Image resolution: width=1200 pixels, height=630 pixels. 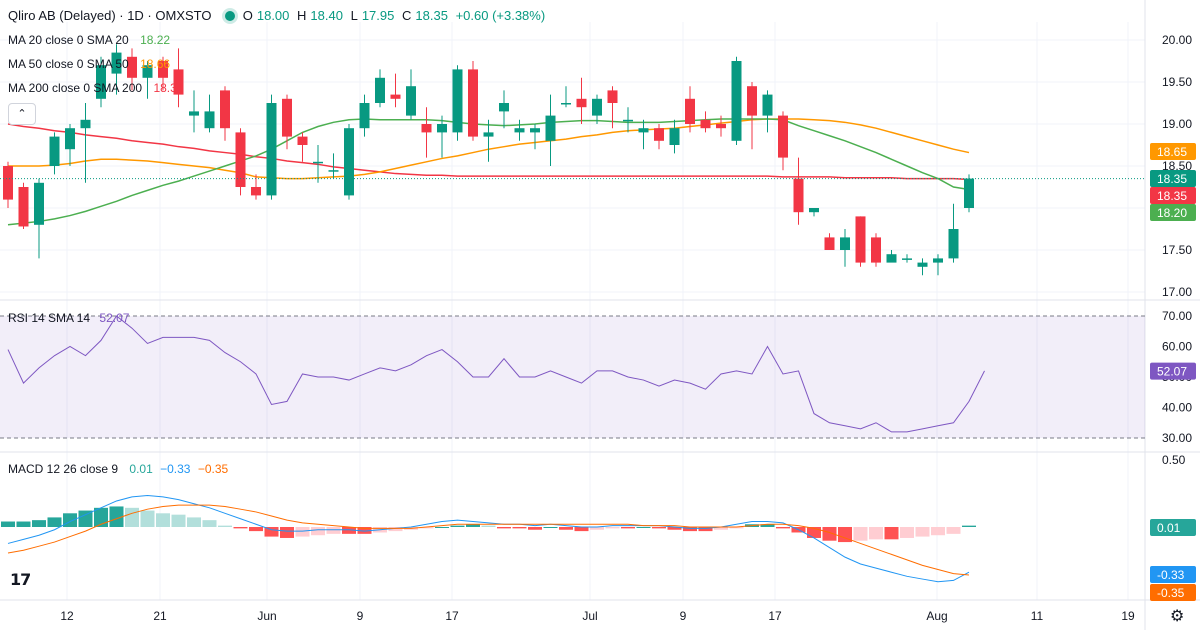 What do you see at coordinates (114, 318) in the screenshot?
I see `rsi-legend-value: 52.07` at bounding box center [114, 318].